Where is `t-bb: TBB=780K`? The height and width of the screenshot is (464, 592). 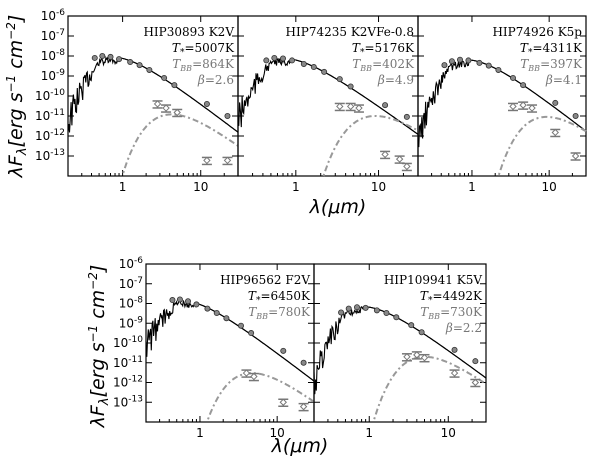 t-bb: TBB=780K is located at coordinates (279, 313).